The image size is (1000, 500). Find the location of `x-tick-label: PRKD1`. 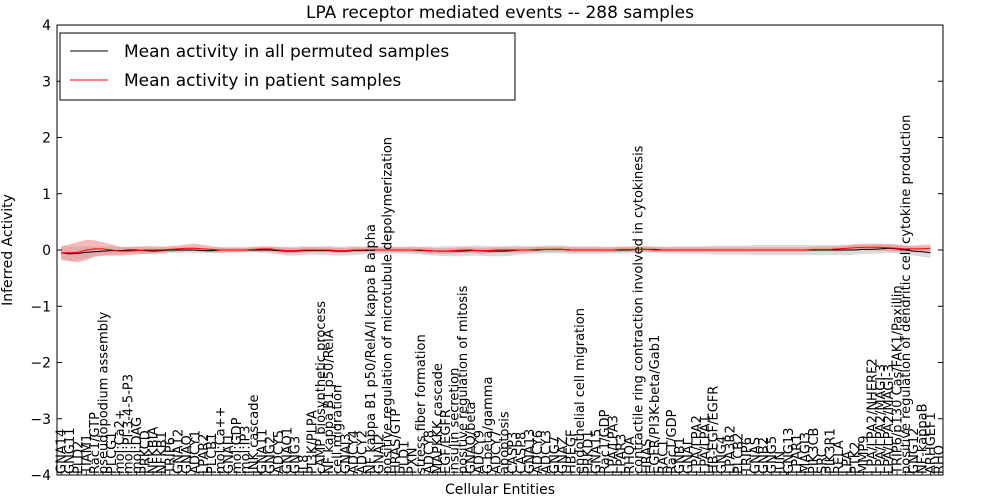

x-tick-label: PRKD1 is located at coordinates (588, 452).